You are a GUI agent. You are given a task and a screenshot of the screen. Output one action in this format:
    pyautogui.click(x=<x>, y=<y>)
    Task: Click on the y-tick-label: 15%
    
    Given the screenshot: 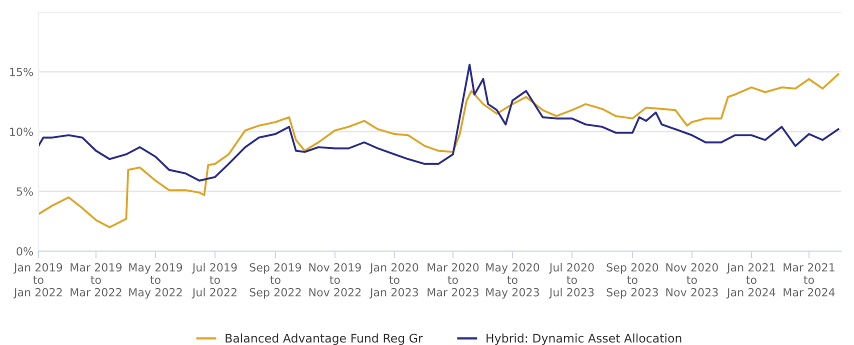 What is the action you would take?
    pyautogui.click(x=21, y=72)
    